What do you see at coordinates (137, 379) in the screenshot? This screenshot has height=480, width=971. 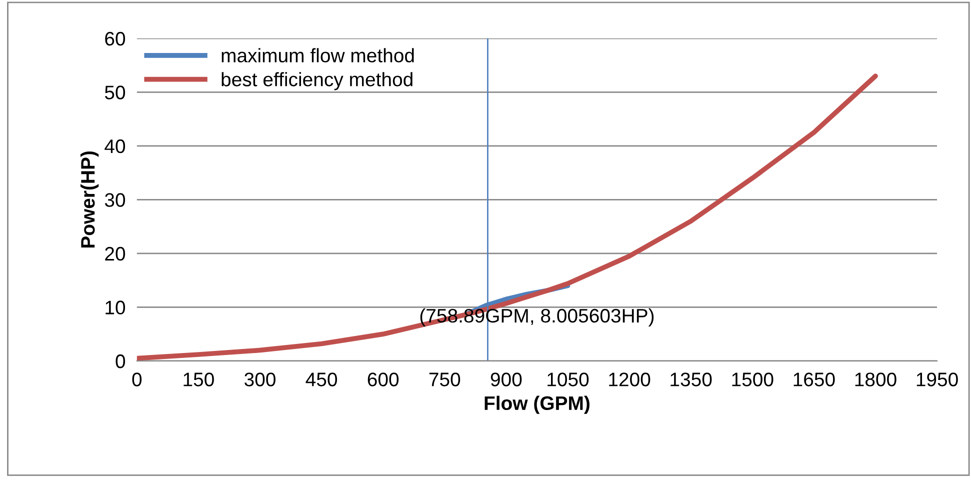 I see `x-tick-label: 0` at bounding box center [137, 379].